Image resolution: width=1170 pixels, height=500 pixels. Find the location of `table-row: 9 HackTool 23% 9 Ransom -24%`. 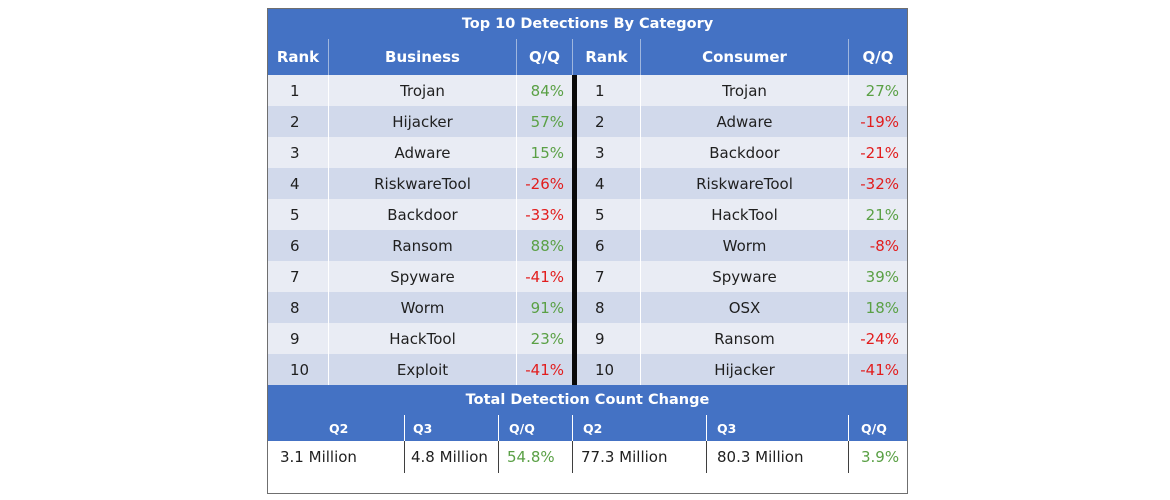

table-row: 9 HackTool 23% 9 Ransom -24% is located at coordinates (587, 338).